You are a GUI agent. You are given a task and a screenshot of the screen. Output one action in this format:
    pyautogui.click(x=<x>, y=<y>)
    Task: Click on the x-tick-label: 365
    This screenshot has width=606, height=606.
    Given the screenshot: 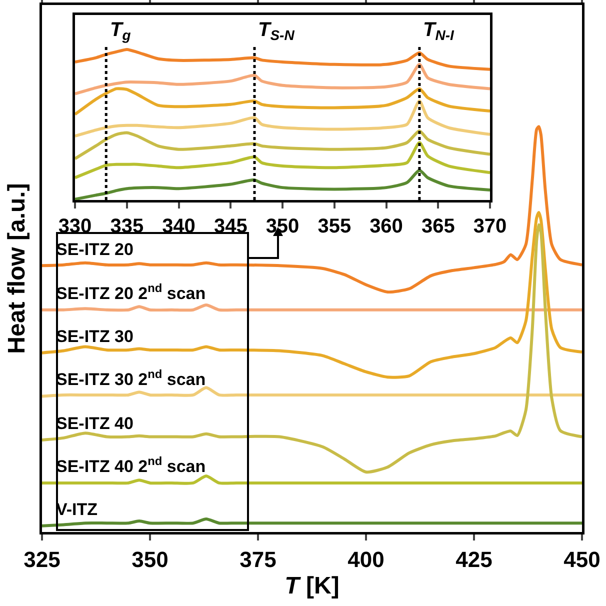 What is the action you would take?
    pyautogui.click(x=438, y=227)
    